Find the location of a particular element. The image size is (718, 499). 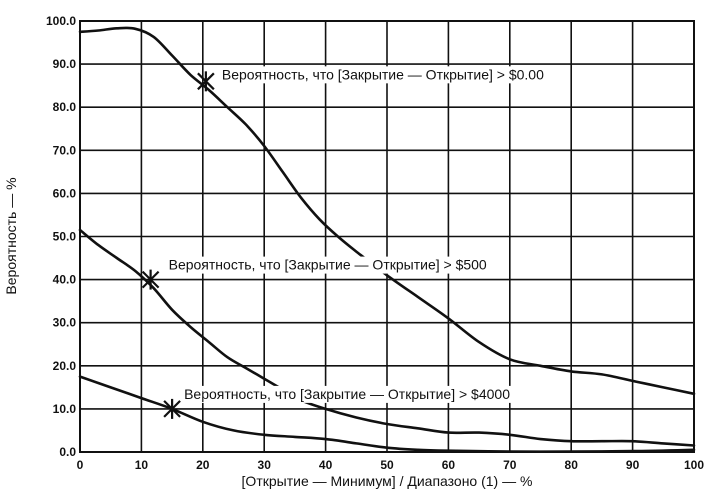

x-tick-label: 60 is located at coordinates (449, 465).